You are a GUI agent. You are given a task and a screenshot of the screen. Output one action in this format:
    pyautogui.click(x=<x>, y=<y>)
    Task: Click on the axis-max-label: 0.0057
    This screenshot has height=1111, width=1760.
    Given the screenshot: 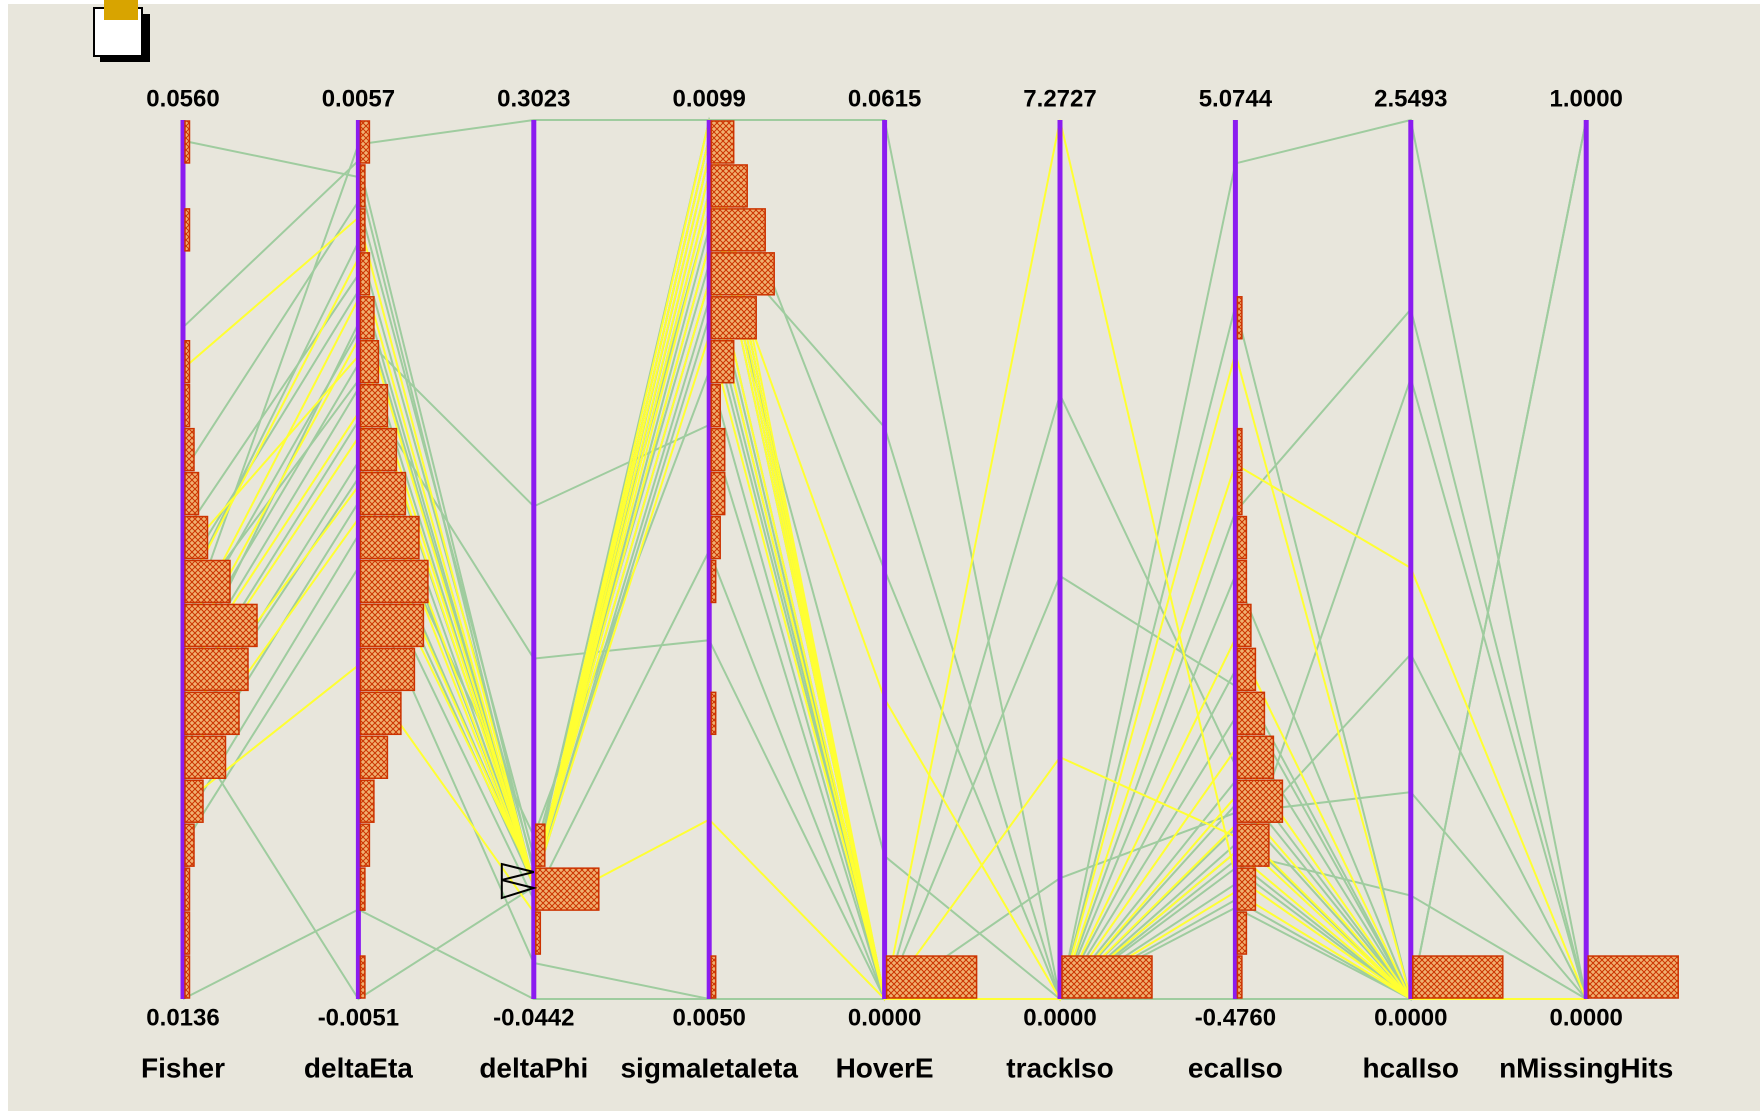 What is the action you would take?
    pyautogui.click(x=358, y=98)
    